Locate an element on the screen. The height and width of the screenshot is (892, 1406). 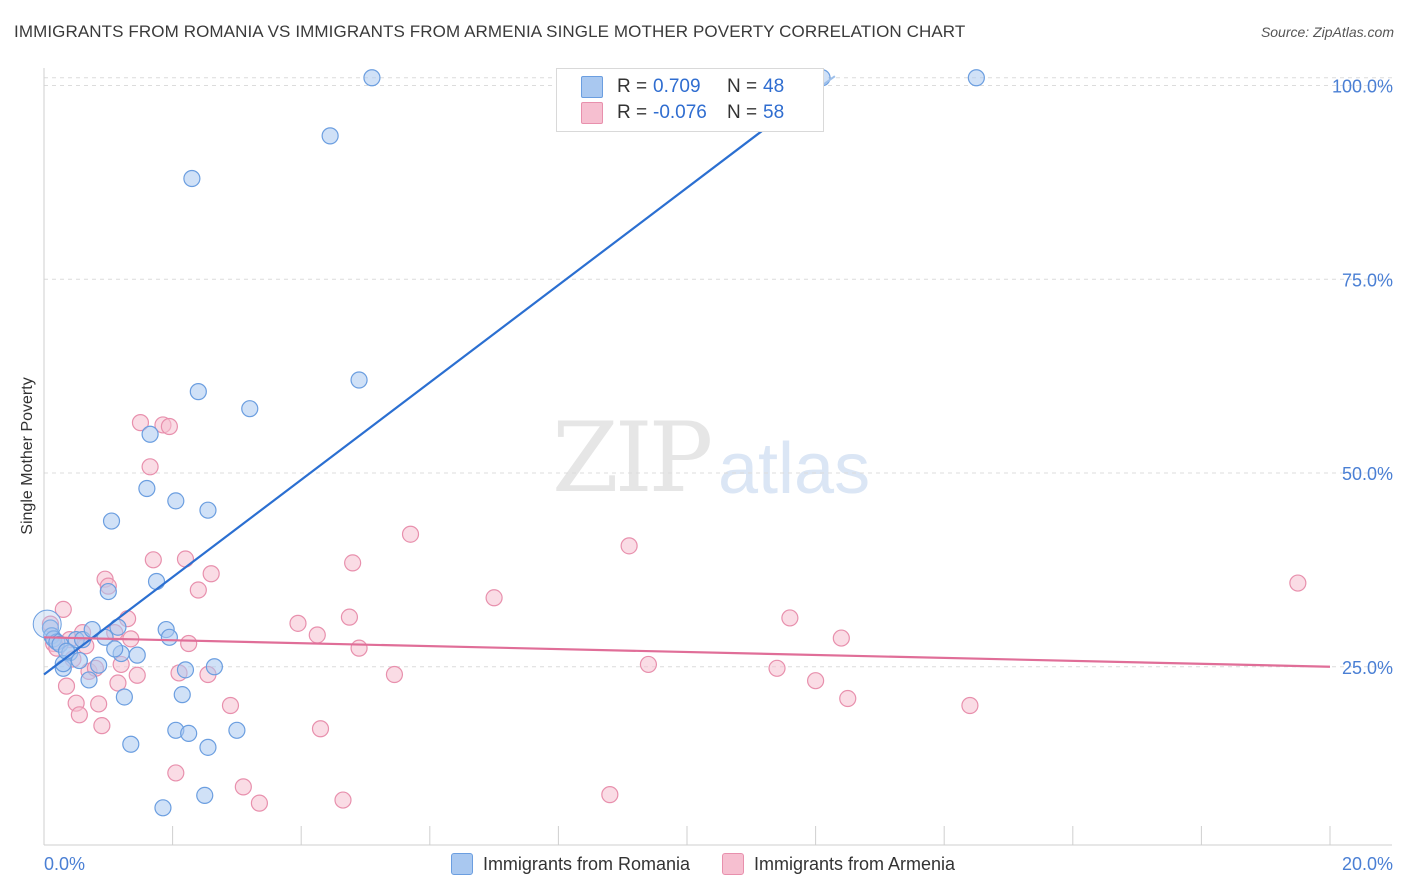
romania-n-value: 48 is located at coordinates (774, 86).